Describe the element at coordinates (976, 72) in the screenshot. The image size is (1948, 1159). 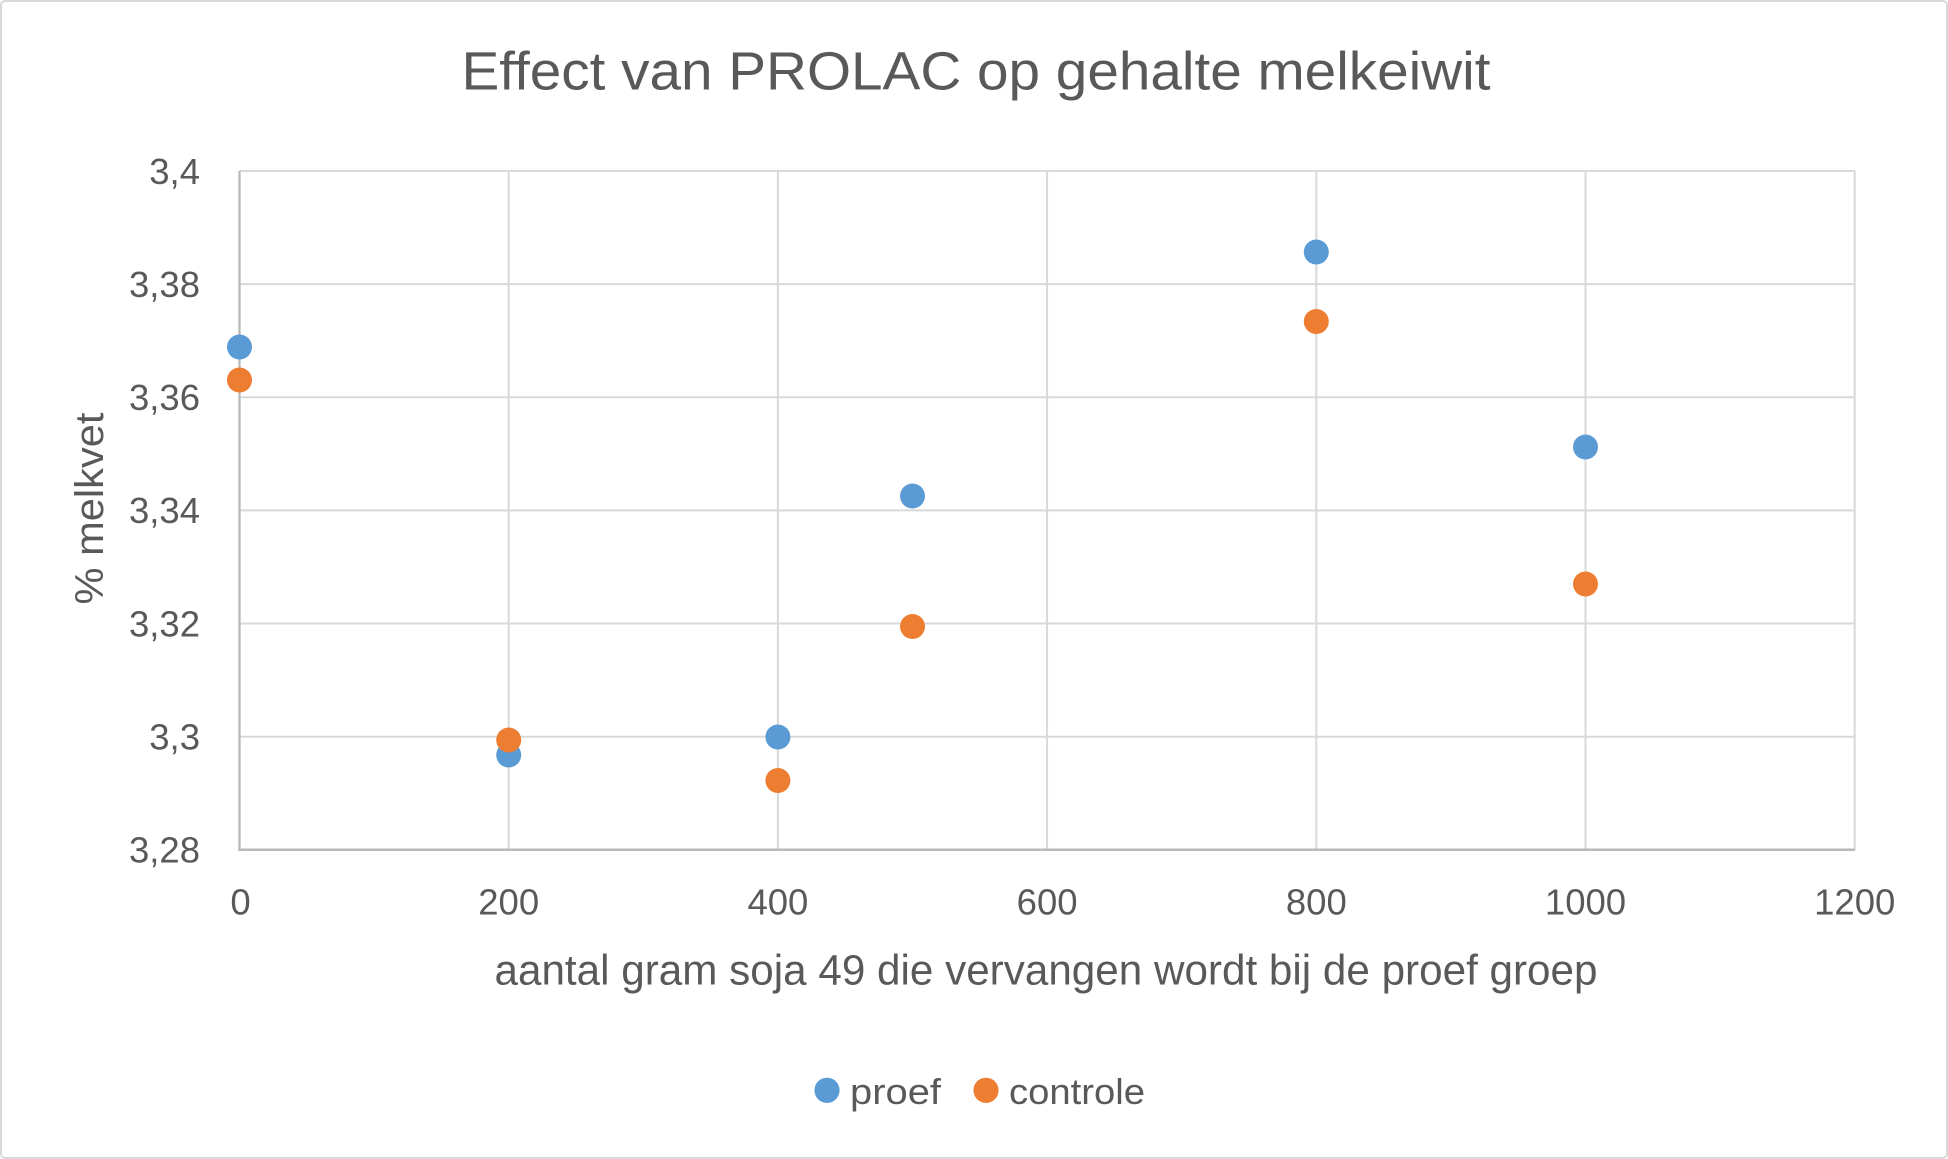
I see `svg-text:Effect van PROLAC op gehalte m: Effect van PROLAC op gehalte melkeiwit` at that location.